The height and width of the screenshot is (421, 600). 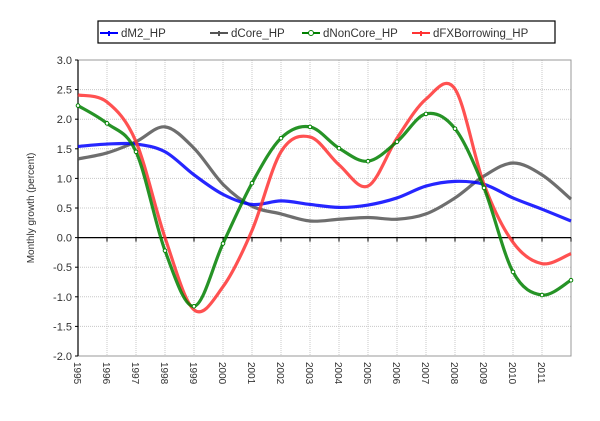 I want to click on legend: dM2_HP dCore_HP dNonCore_HP dFXBorrowing_HP, so click(x=326, y=32).